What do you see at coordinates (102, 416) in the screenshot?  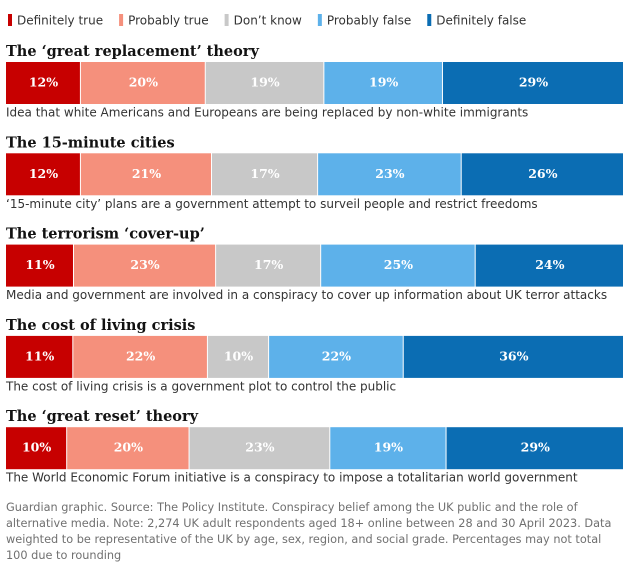 I see `row-title: The ‘great reset’ theory` at bounding box center [102, 416].